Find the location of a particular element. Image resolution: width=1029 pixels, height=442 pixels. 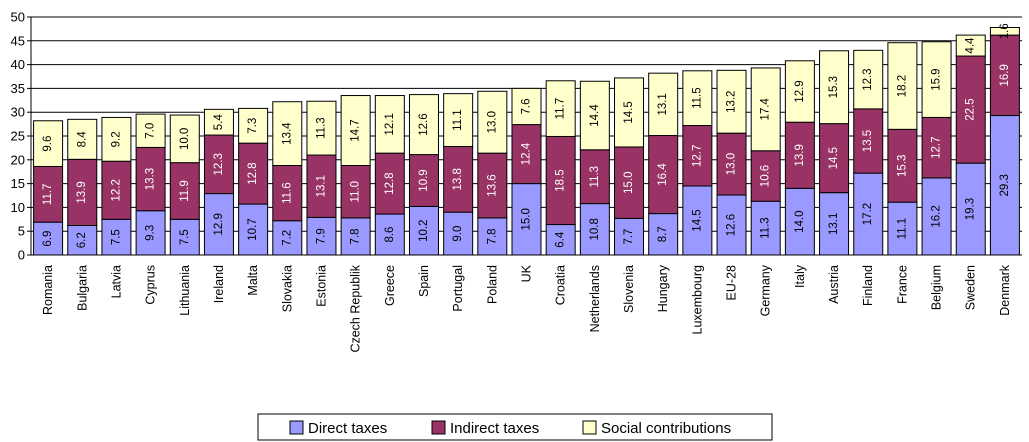

x-category-label: Slovenia is located at coordinates (629, 289).